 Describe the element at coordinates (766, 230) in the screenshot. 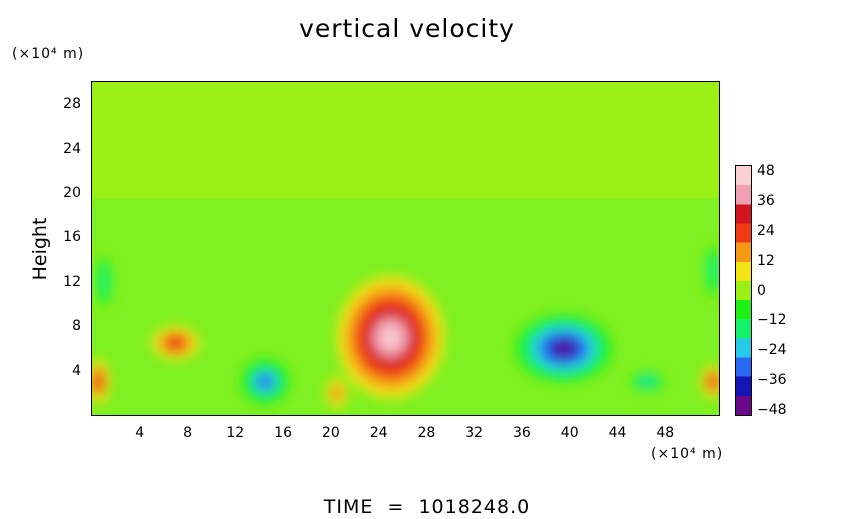

I see `colorbar-tick-label: 24` at that location.